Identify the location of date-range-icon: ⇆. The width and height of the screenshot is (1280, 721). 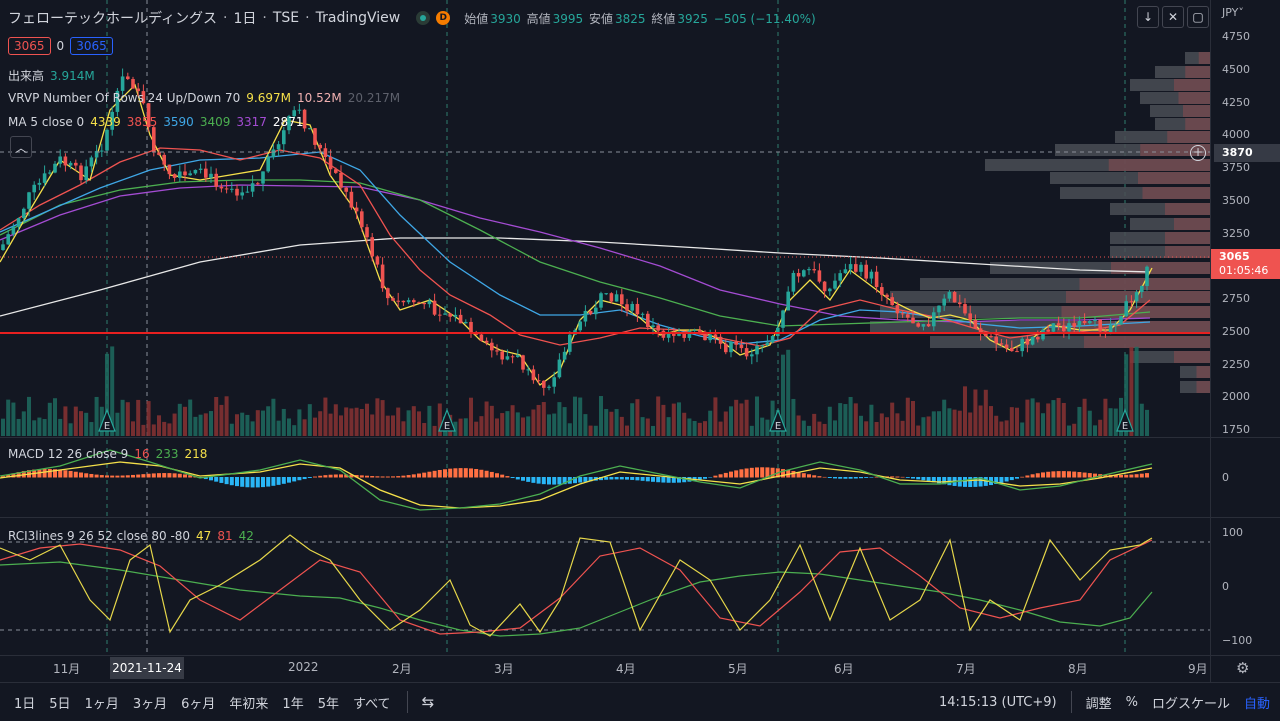
(428, 702).